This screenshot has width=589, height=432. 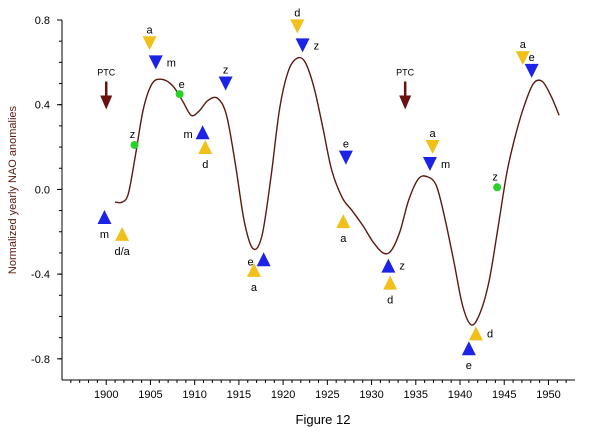 What do you see at coordinates (283, 395) in the screenshot?
I see `x-tick-label: 1920` at bounding box center [283, 395].